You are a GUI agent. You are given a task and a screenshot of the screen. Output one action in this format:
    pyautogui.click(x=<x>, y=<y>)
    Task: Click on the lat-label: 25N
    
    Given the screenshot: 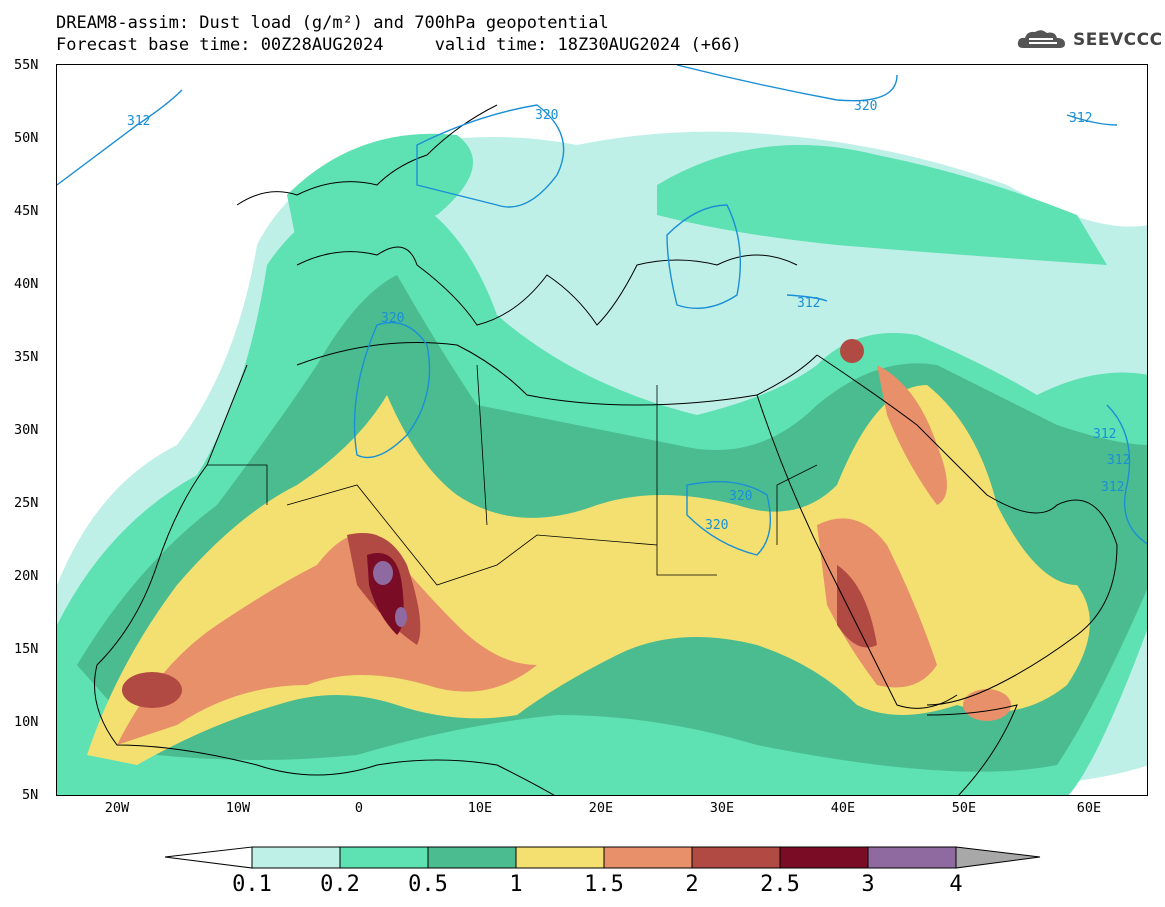 What is the action you would take?
    pyautogui.click(x=26, y=503)
    